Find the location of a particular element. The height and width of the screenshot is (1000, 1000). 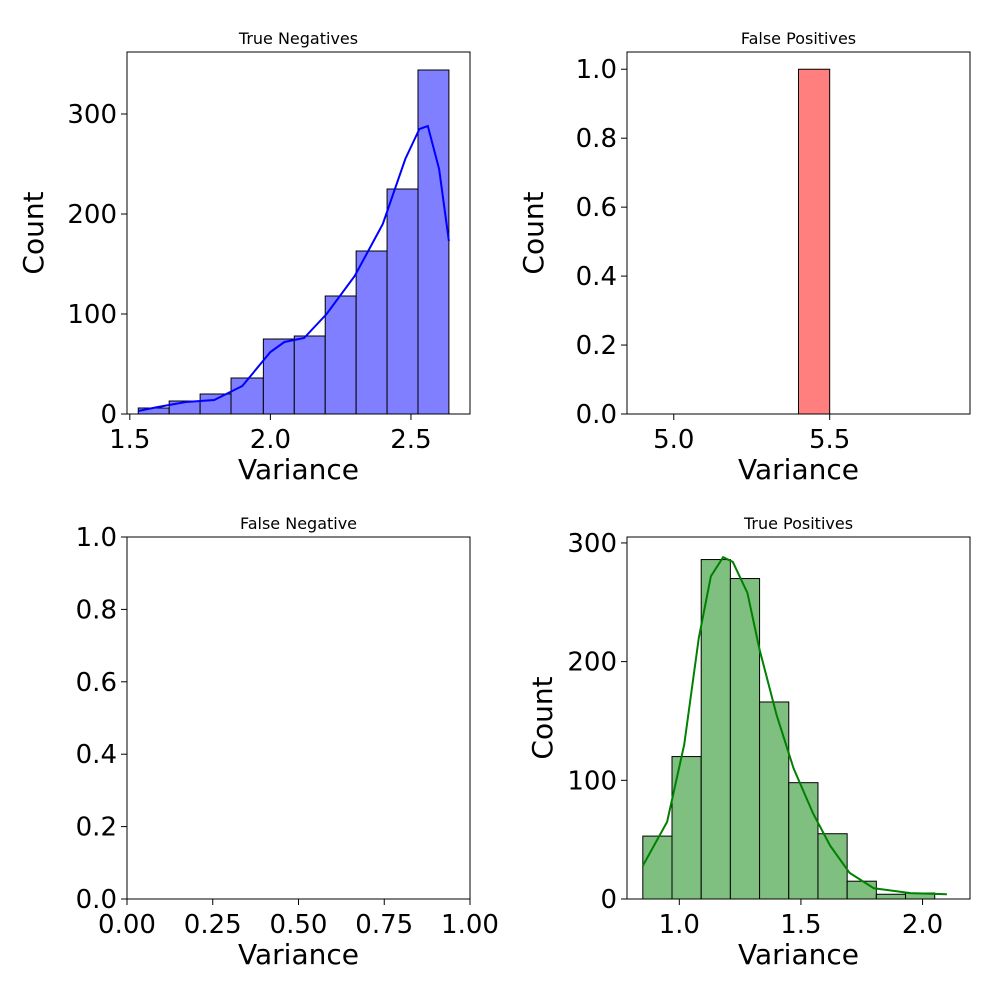

subplot-title: True Positives is located at coordinates (798, 523).